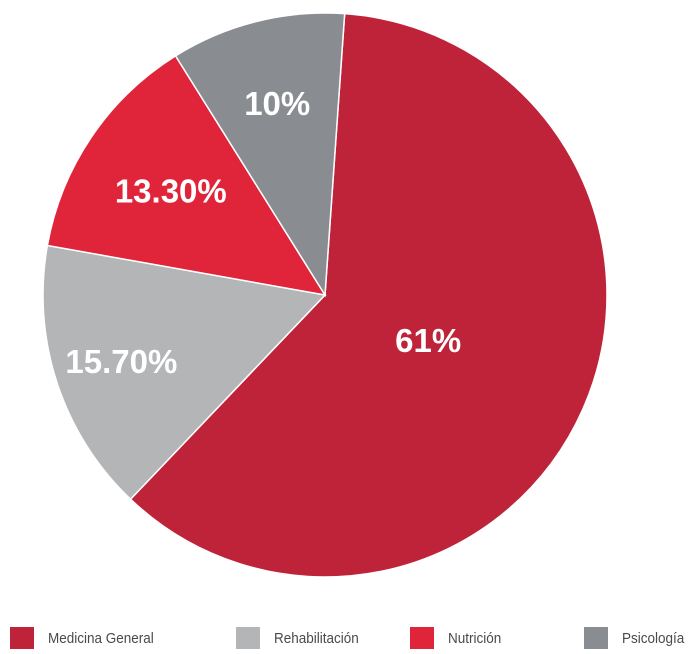  I want to click on data-label: 15.70%, so click(121, 361).